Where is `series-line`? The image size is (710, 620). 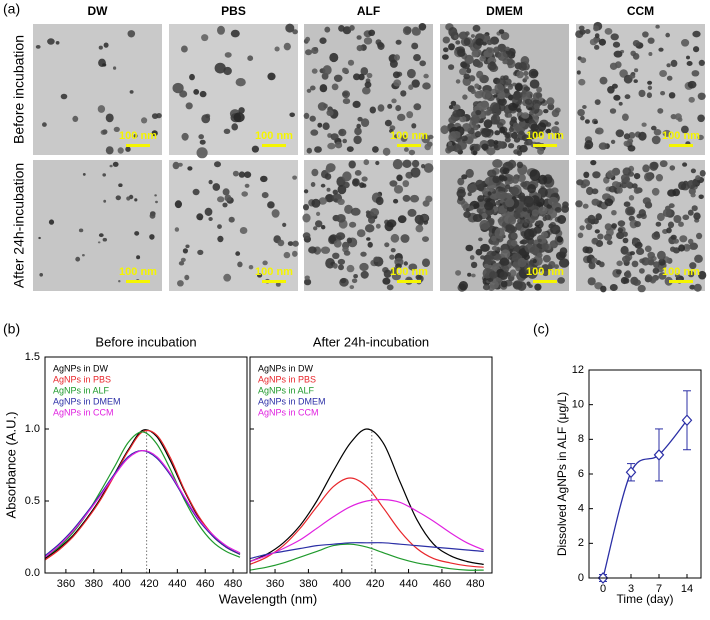 series-line is located at coordinates (366, 530).